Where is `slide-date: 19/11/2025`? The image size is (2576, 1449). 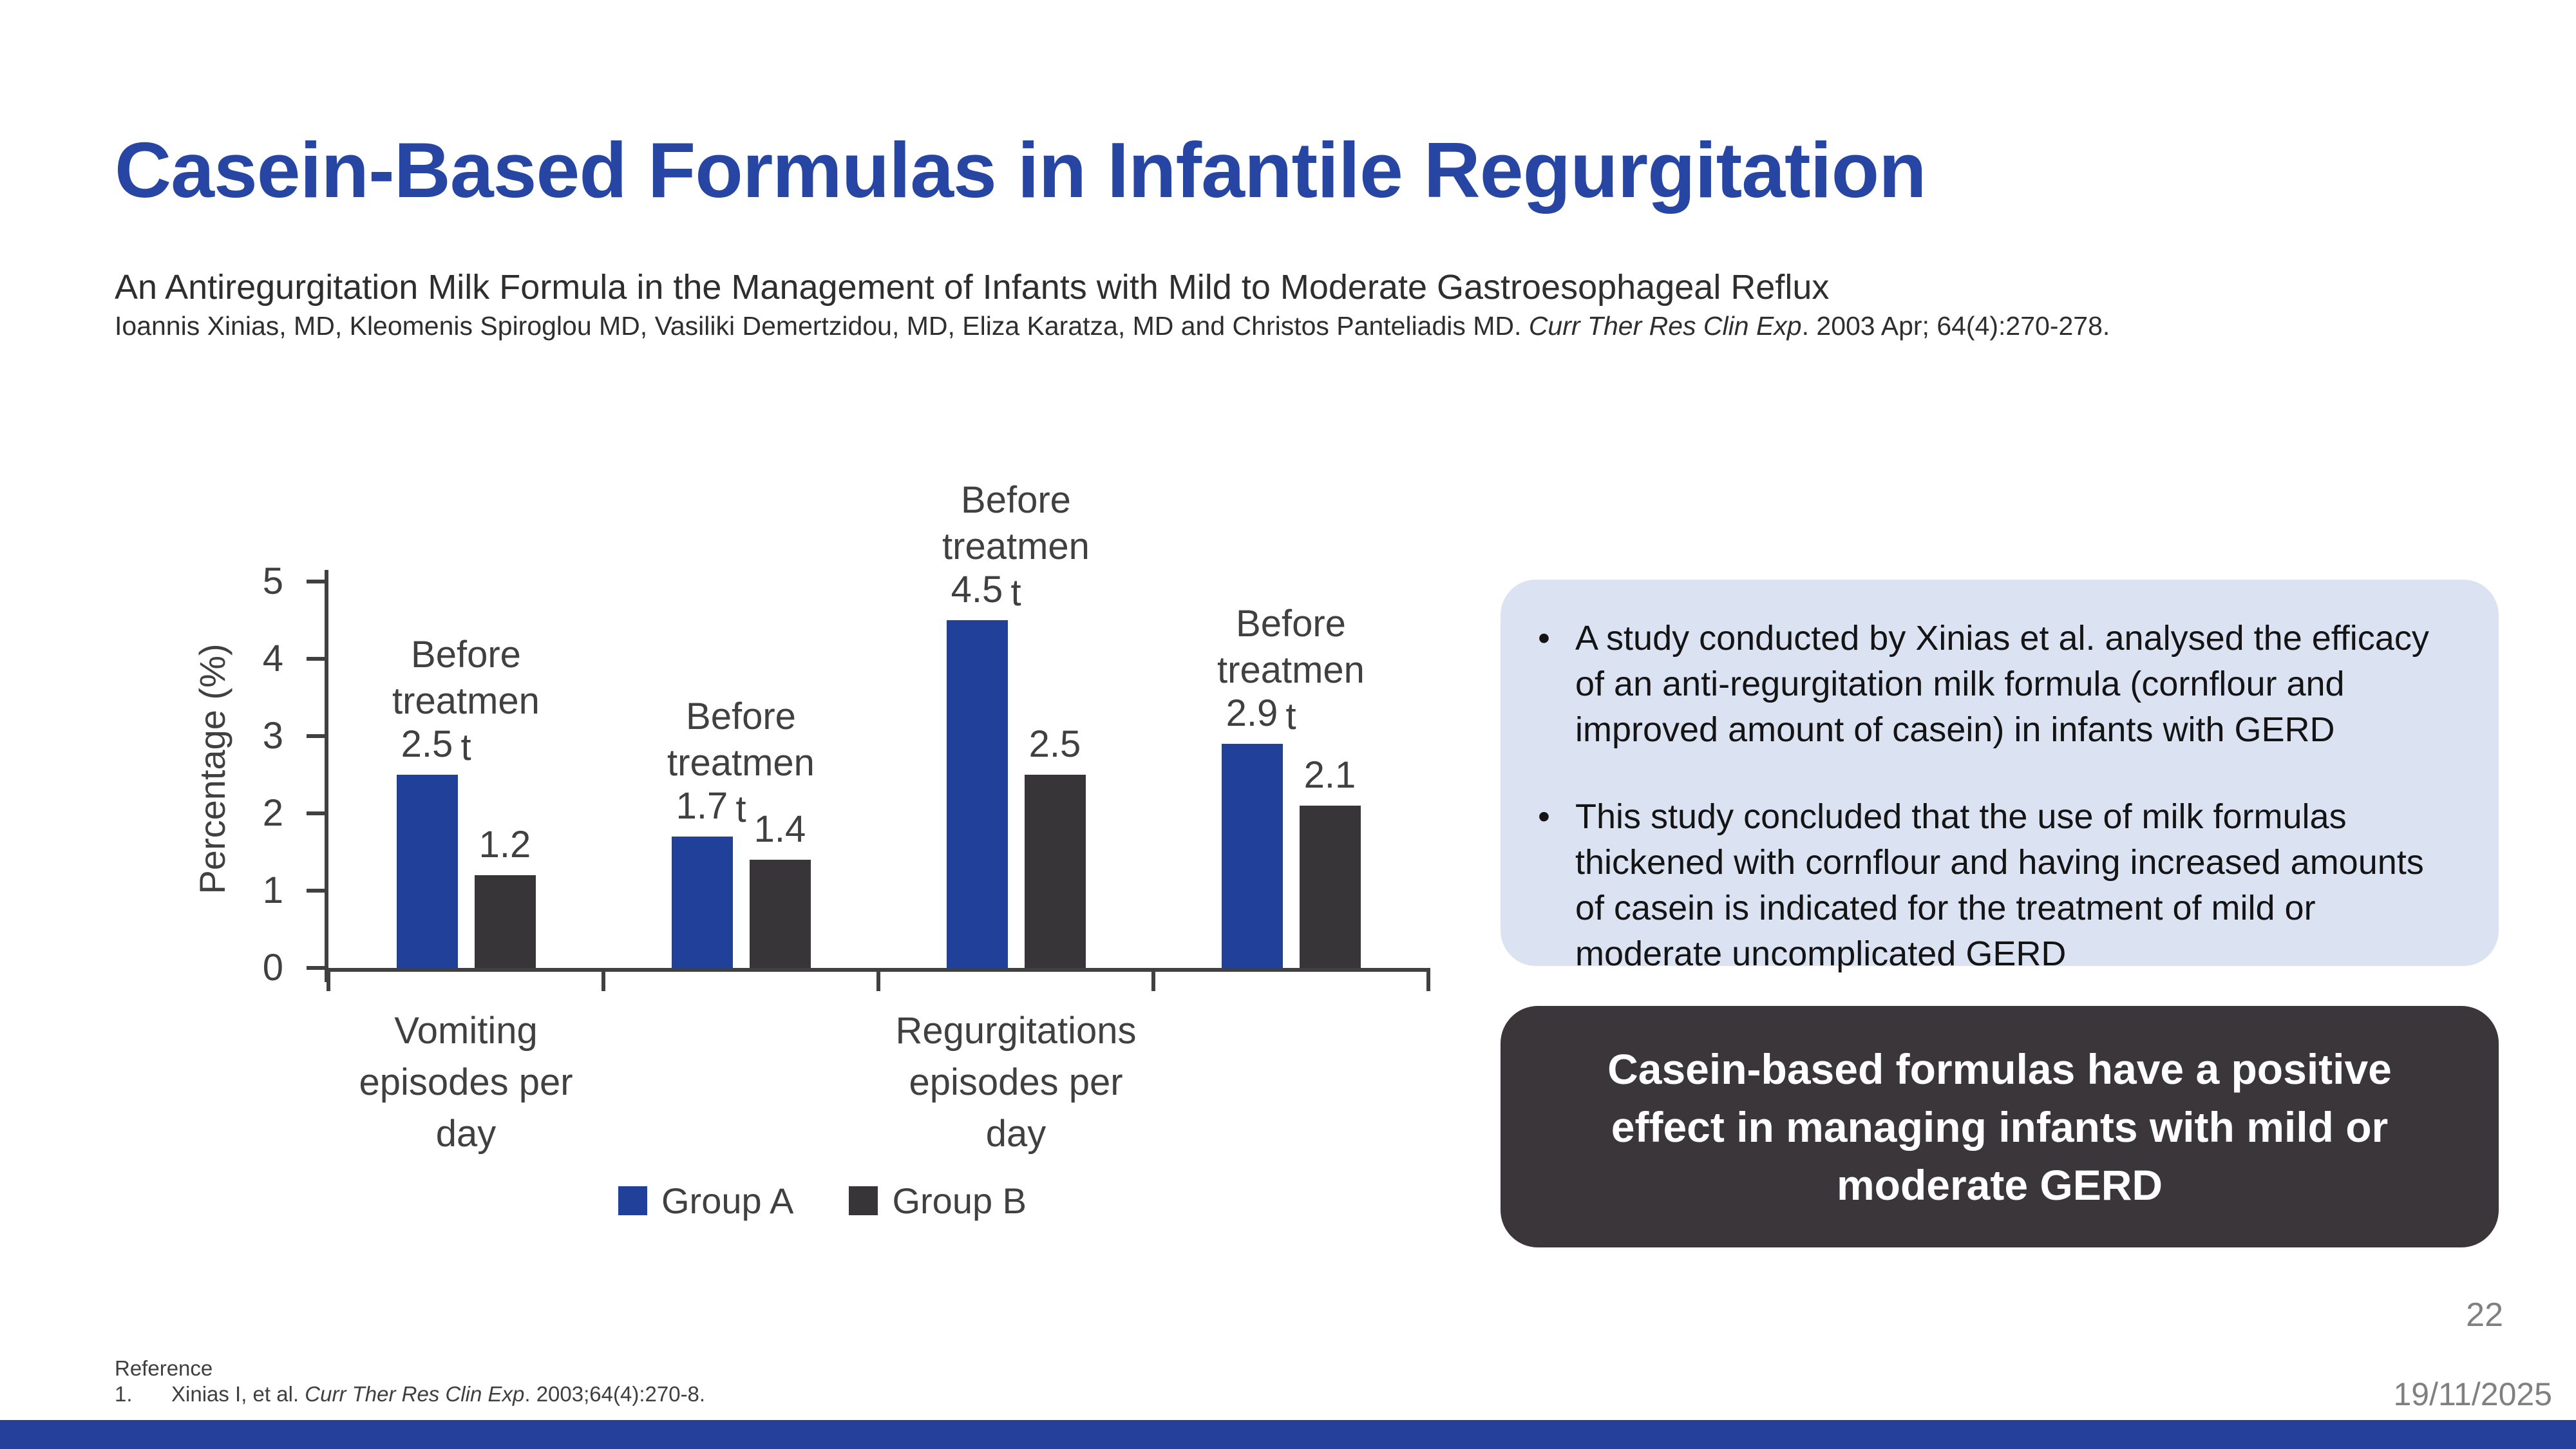 slide-date: 19/11/2025 is located at coordinates (2472, 1394).